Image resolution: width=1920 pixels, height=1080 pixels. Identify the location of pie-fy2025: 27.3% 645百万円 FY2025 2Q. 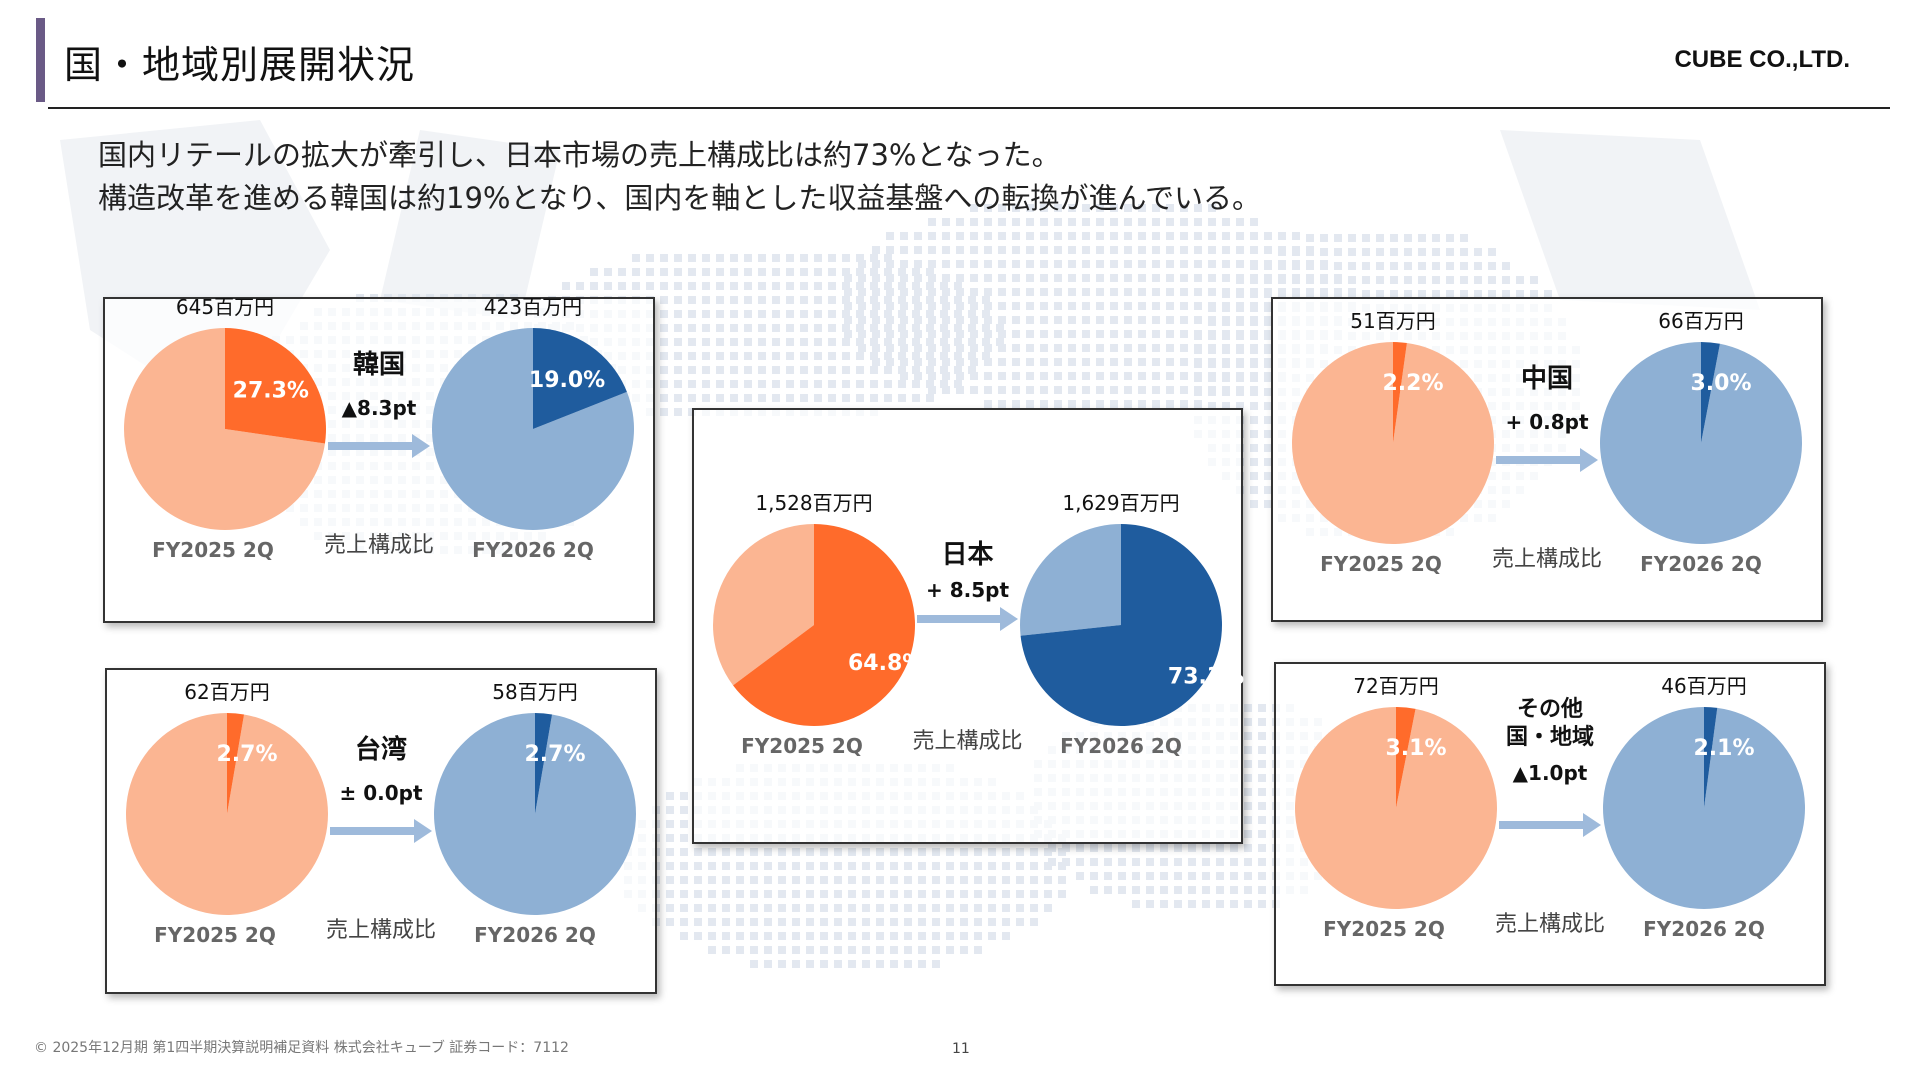
(224, 428).